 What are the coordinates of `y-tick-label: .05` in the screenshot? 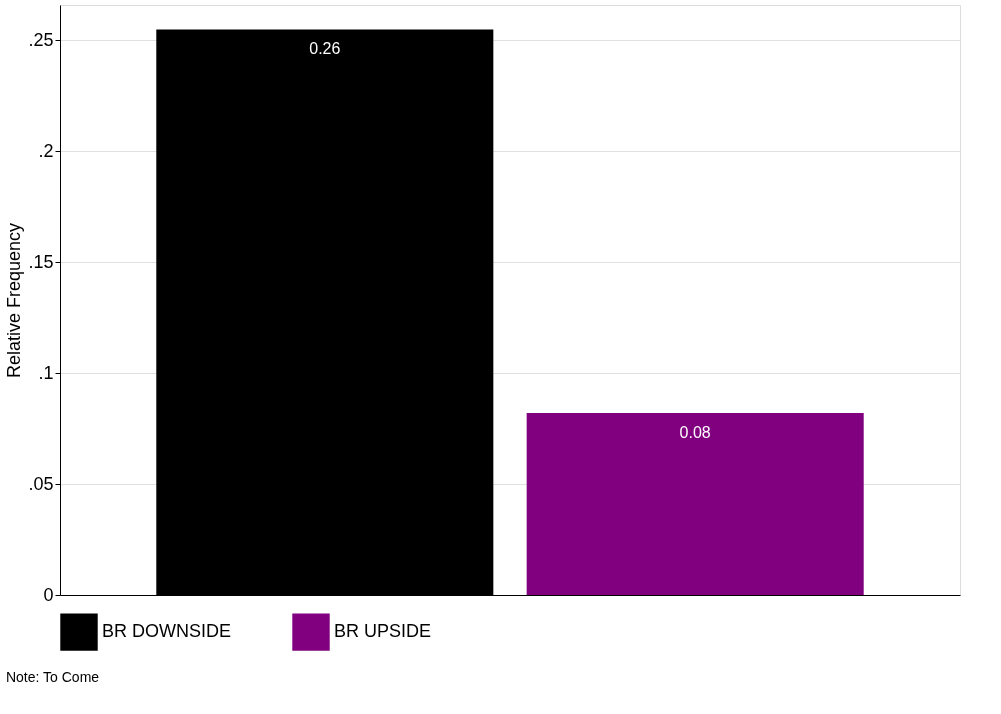 It's located at (41, 483).